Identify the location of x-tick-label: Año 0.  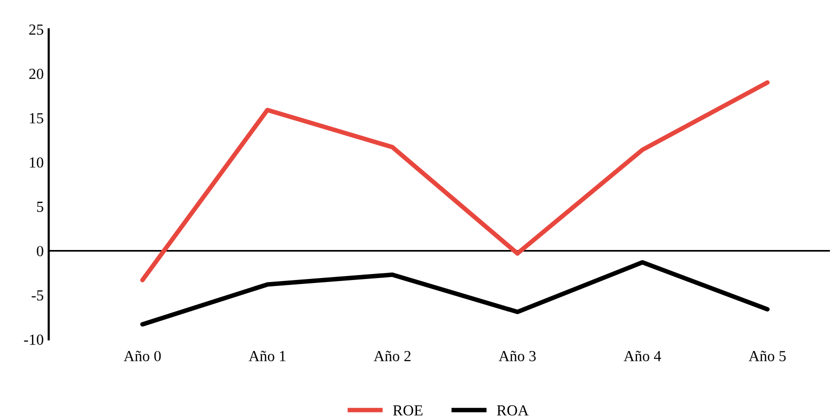
(142, 356).